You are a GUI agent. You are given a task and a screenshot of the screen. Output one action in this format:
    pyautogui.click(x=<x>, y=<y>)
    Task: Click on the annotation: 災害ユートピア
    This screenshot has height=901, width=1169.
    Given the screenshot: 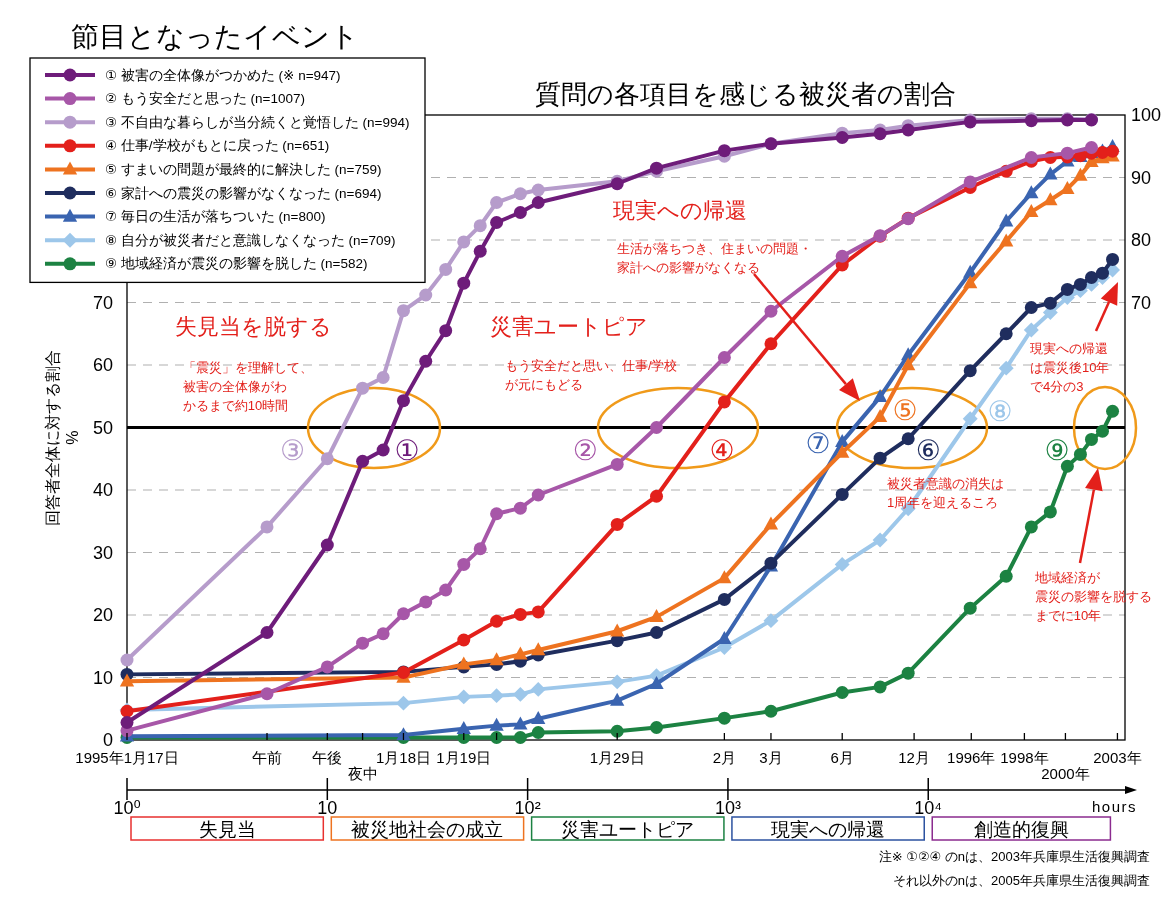 What is the action you would take?
    pyautogui.click(x=568, y=326)
    